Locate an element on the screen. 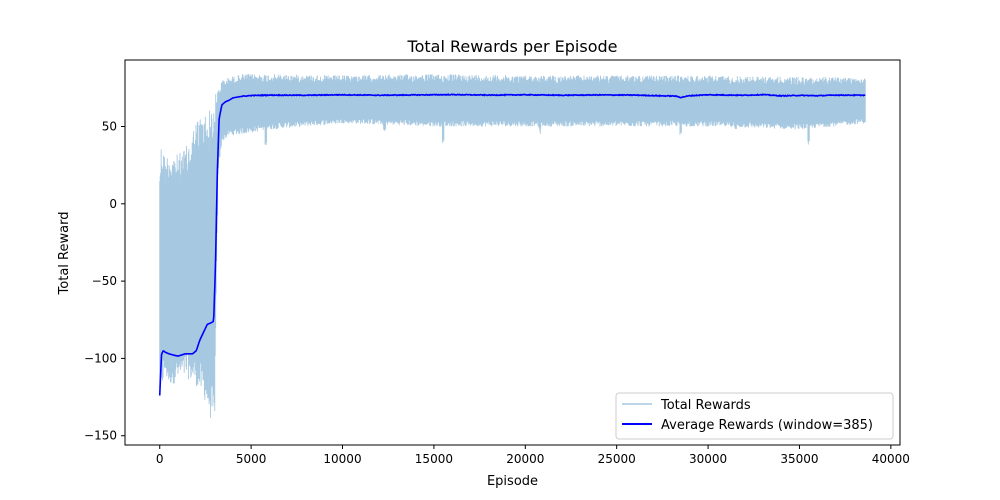 The height and width of the screenshot is (500, 1000). x-tick-label: 10000 is located at coordinates (342, 459).